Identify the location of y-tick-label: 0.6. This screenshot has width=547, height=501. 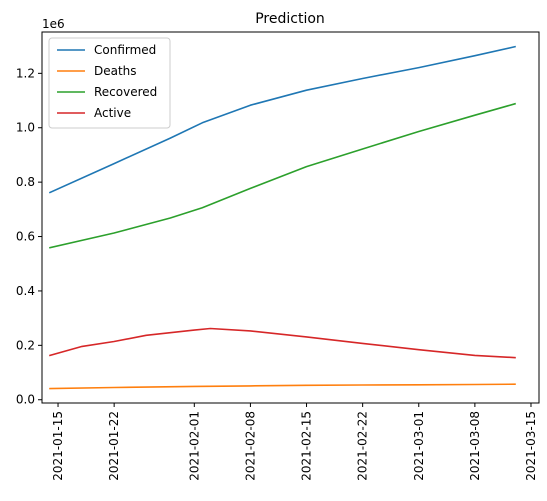
(25, 237).